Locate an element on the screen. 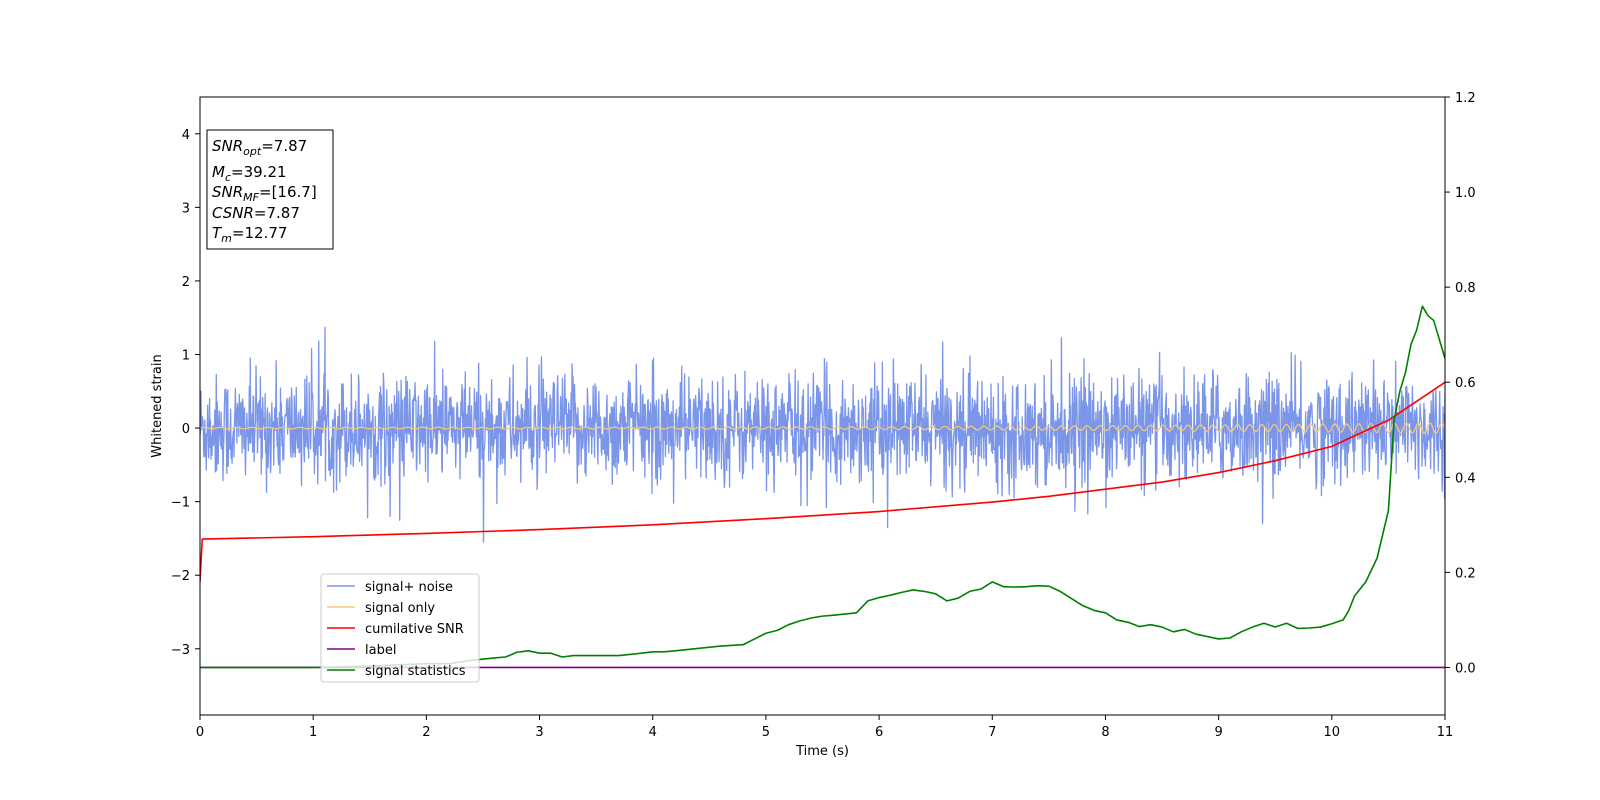  x-tick-label: 7 is located at coordinates (992, 732).